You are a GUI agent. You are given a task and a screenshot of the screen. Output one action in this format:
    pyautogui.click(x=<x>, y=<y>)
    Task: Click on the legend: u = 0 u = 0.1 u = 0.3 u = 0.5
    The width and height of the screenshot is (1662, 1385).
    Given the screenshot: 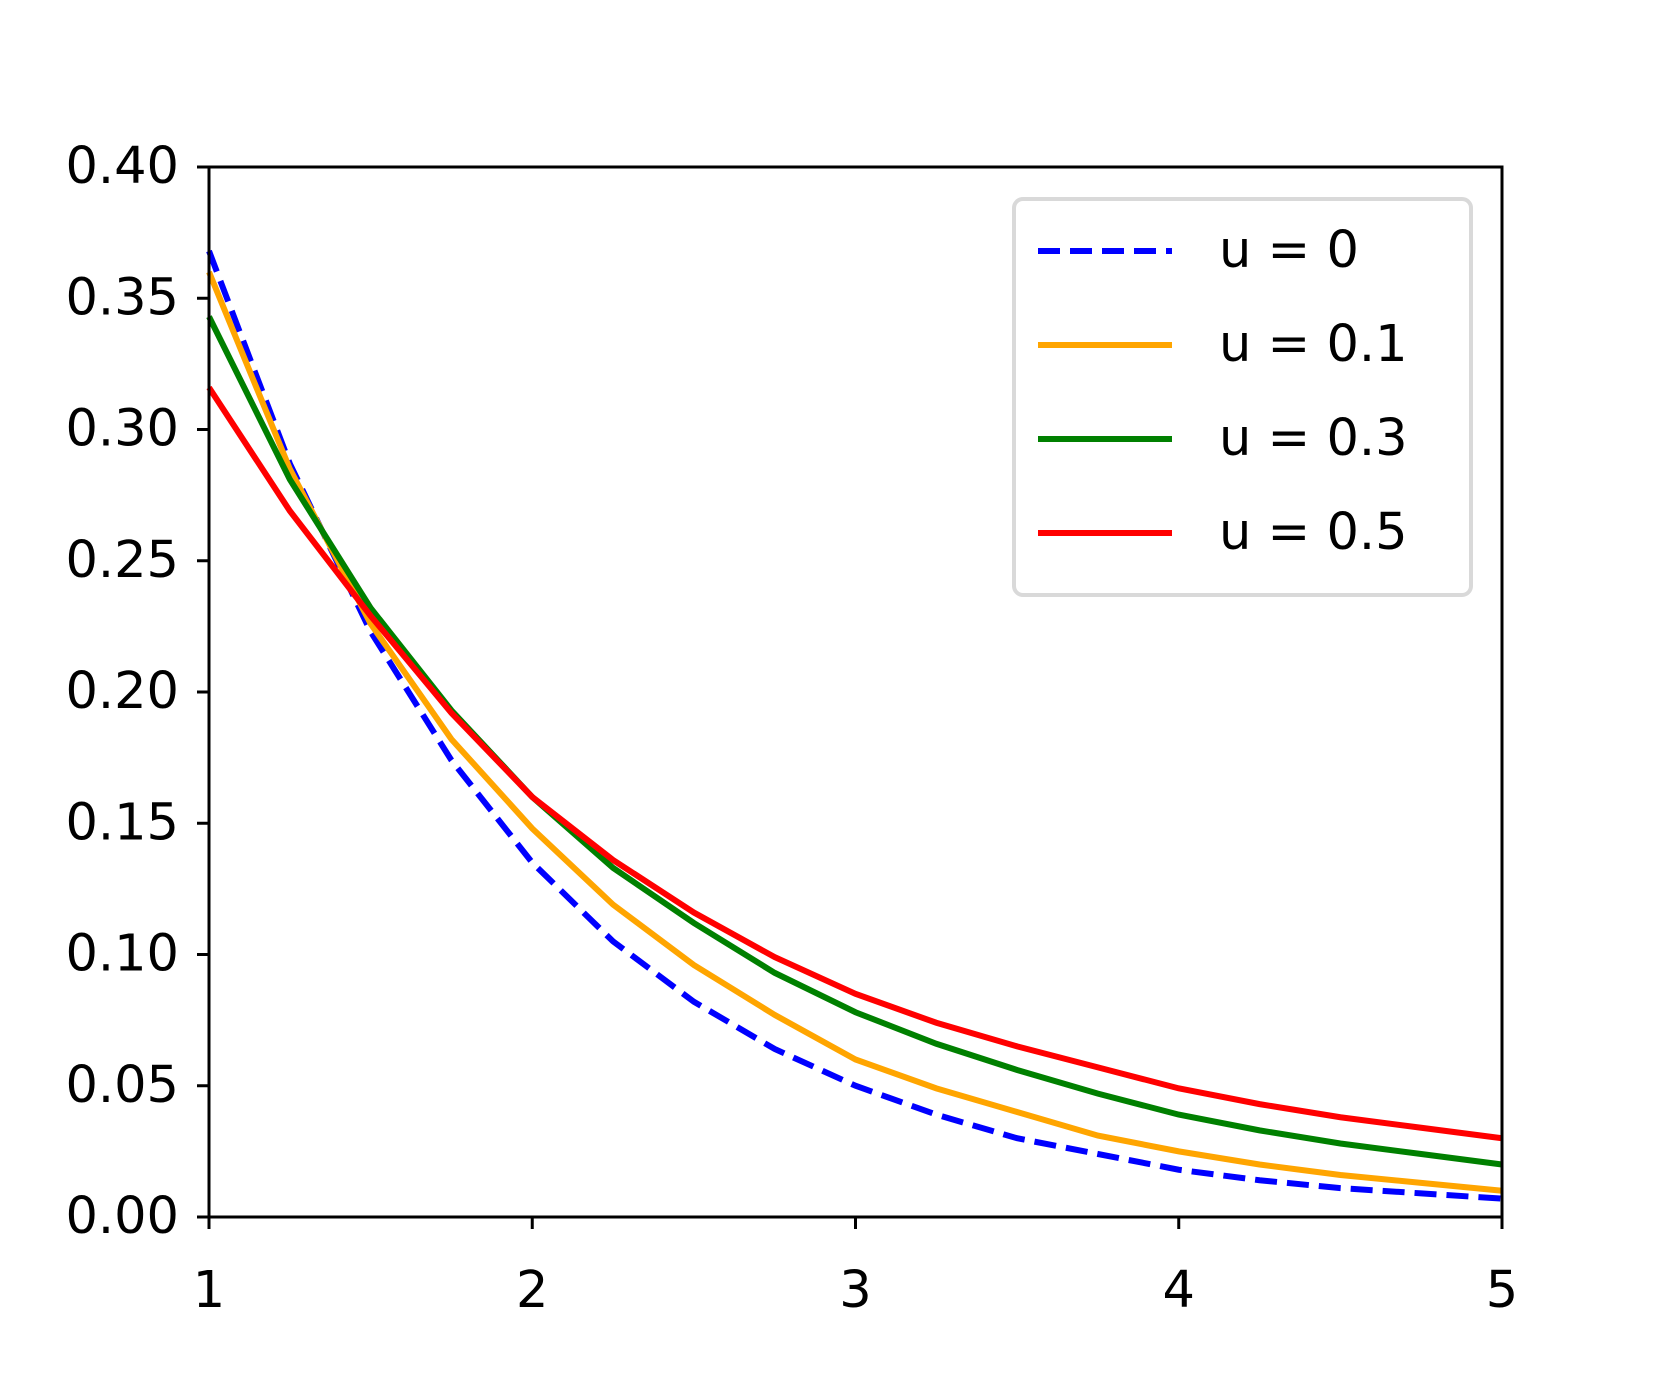 What is the action you would take?
    pyautogui.click(x=1242, y=397)
    